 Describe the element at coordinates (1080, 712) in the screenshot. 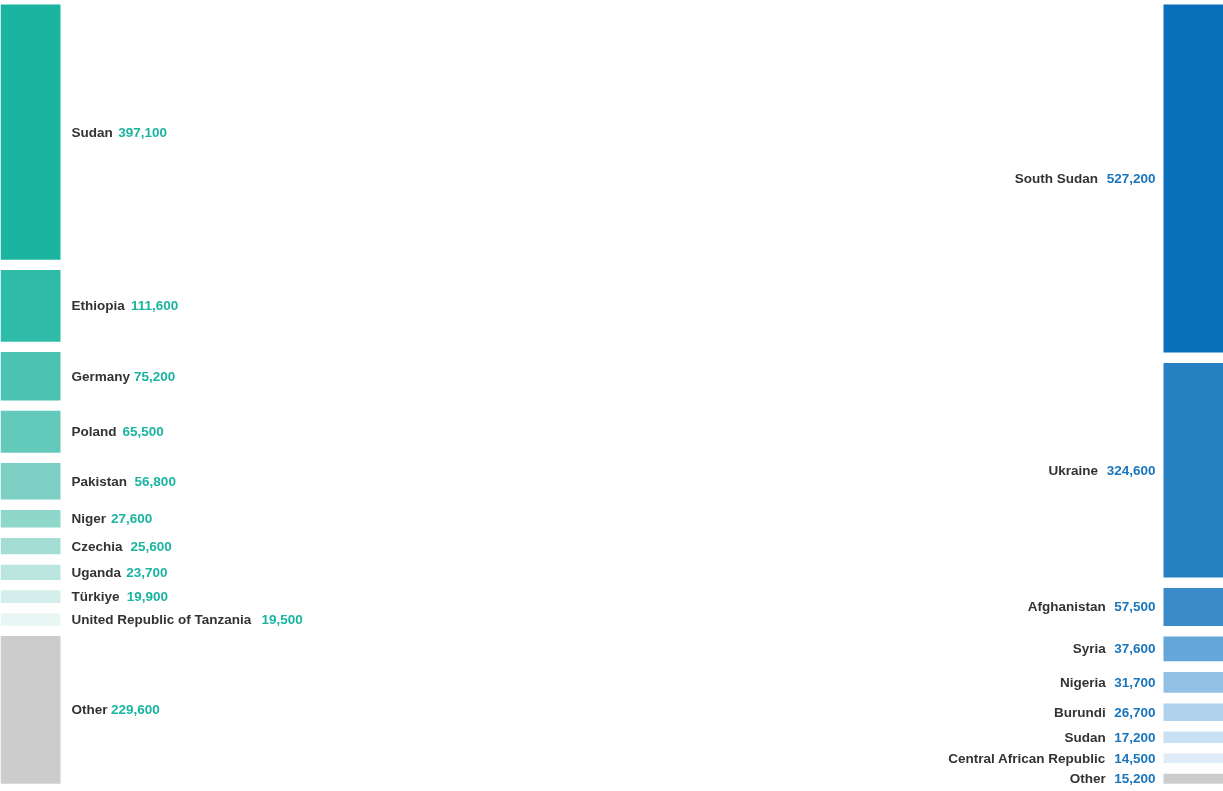

I see `category-label: Burundi` at that location.